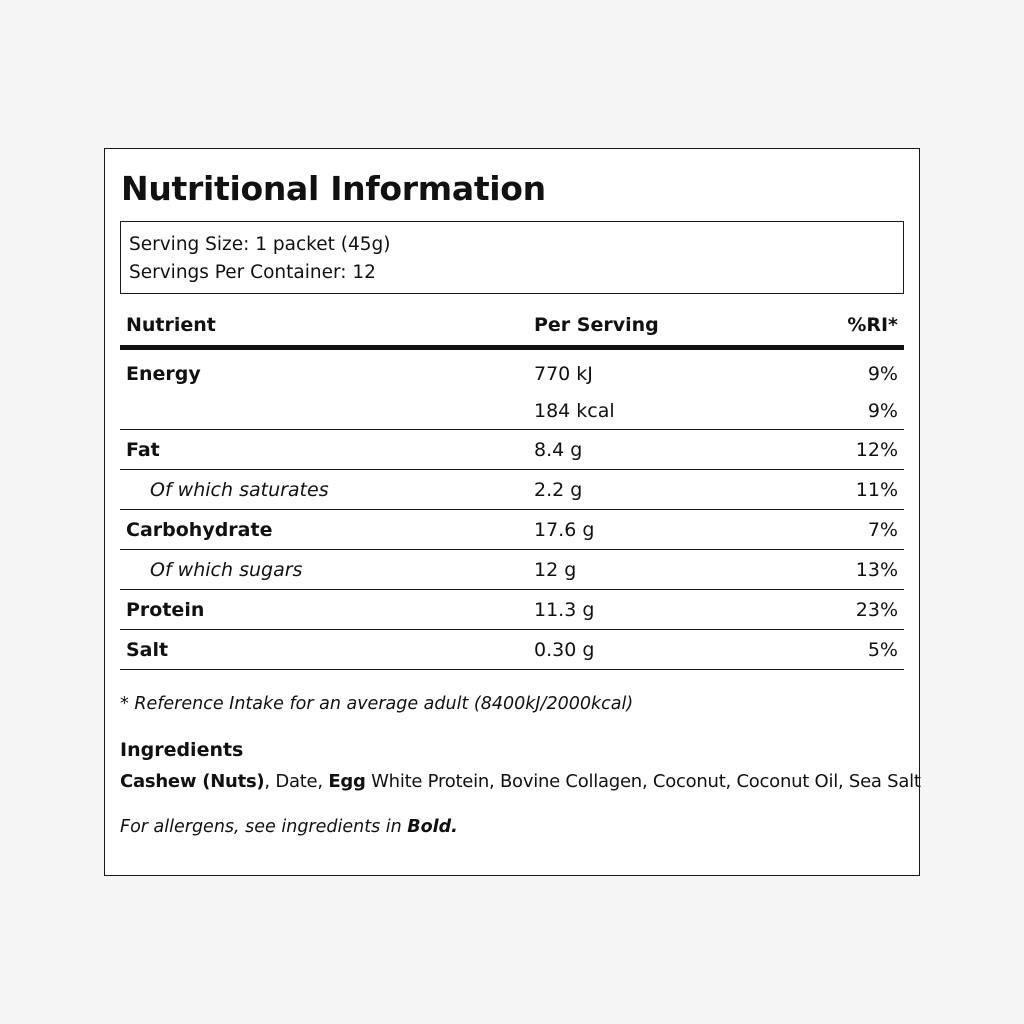 The width and height of the screenshot is (1024, 1024). I want to click on nutrient-name: Carbohydrate, so click(199, 529).